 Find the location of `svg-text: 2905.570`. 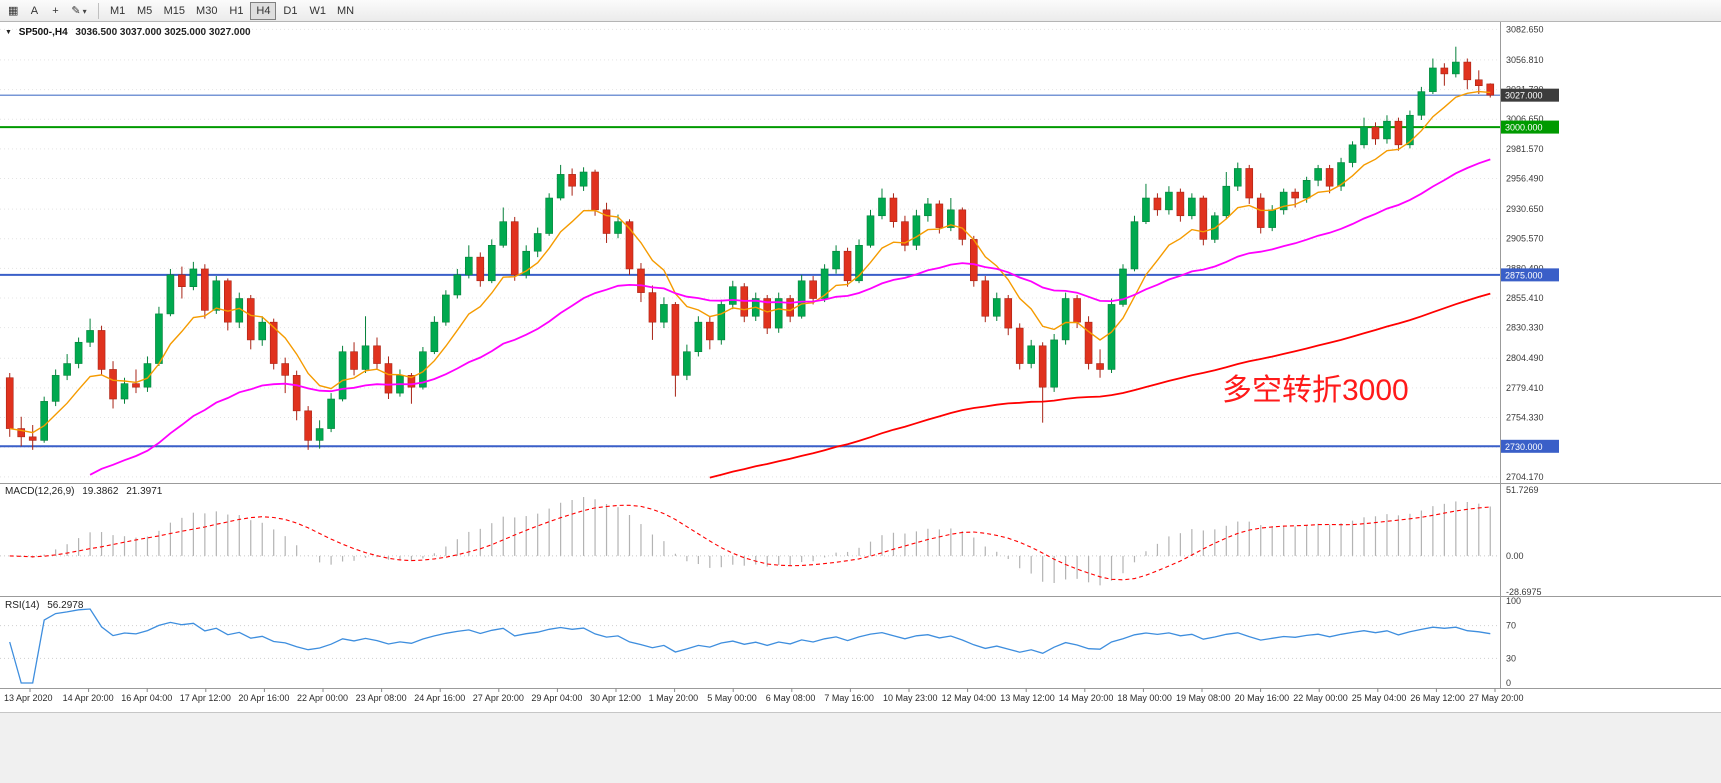

svg-text: 2905.570 is located at coordinates (1525, 239).